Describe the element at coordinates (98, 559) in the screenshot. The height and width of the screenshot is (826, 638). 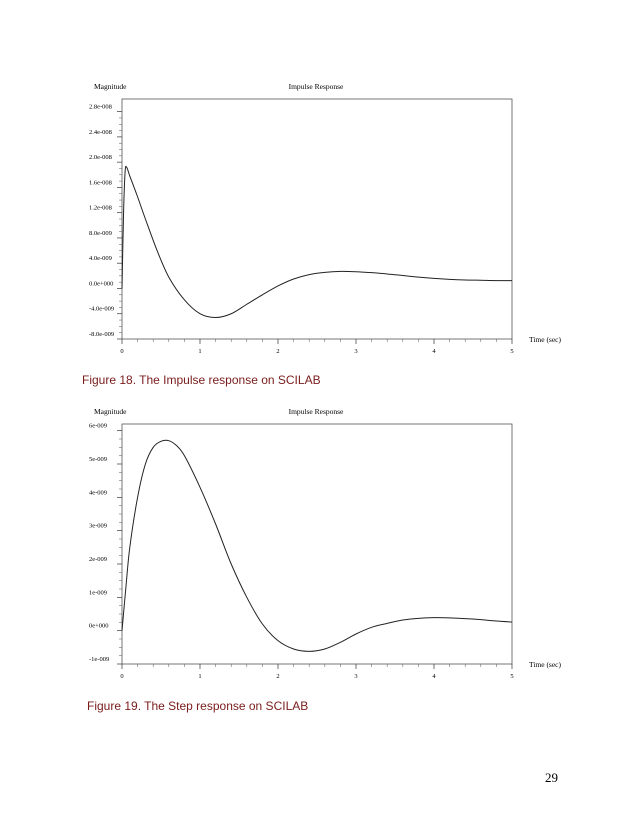
I see `y-tick-label: 2e-009` at that location.